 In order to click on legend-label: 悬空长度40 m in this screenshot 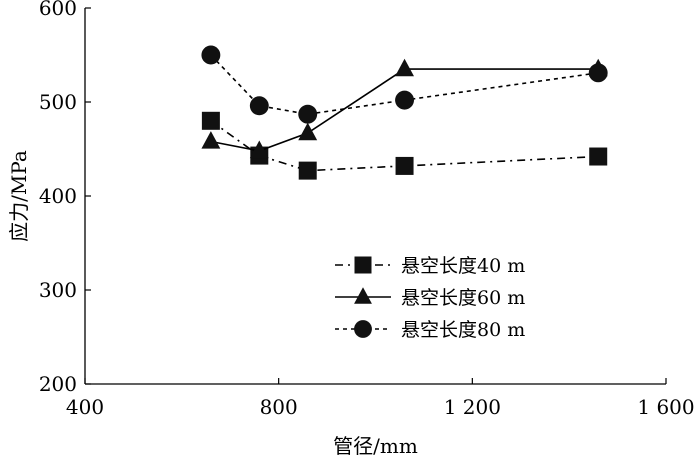, I will do `click(463, 266)`.